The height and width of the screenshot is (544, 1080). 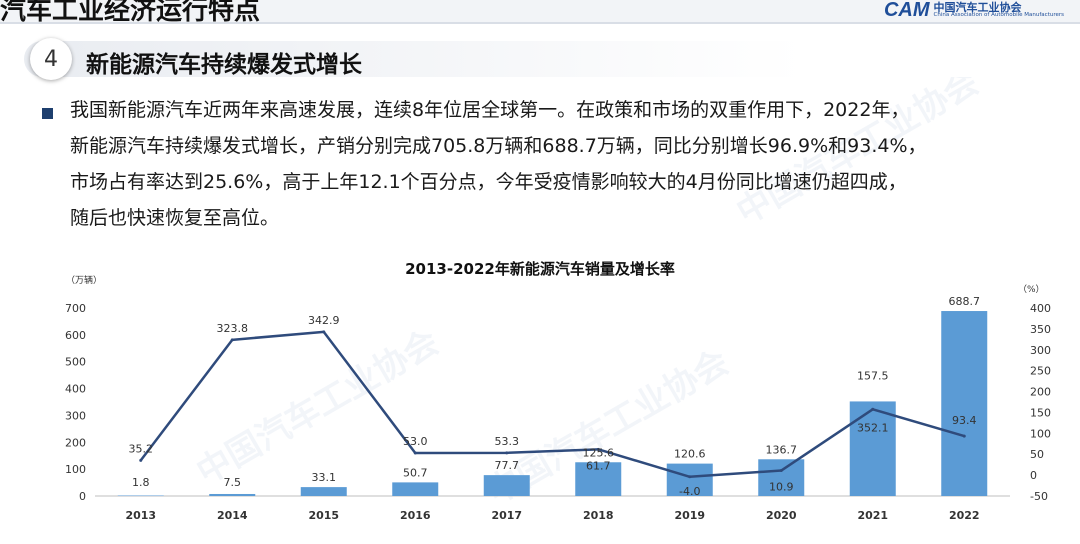 I want to click on left-axis-unit: （万辆）, so click(x=84, y=280).